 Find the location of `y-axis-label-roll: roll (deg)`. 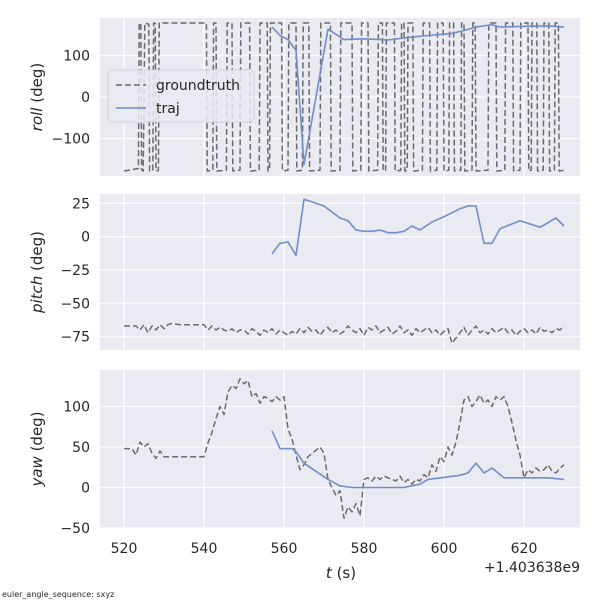

y-axis-label-roll: roll (deg) is located at coordinates (37, 97).